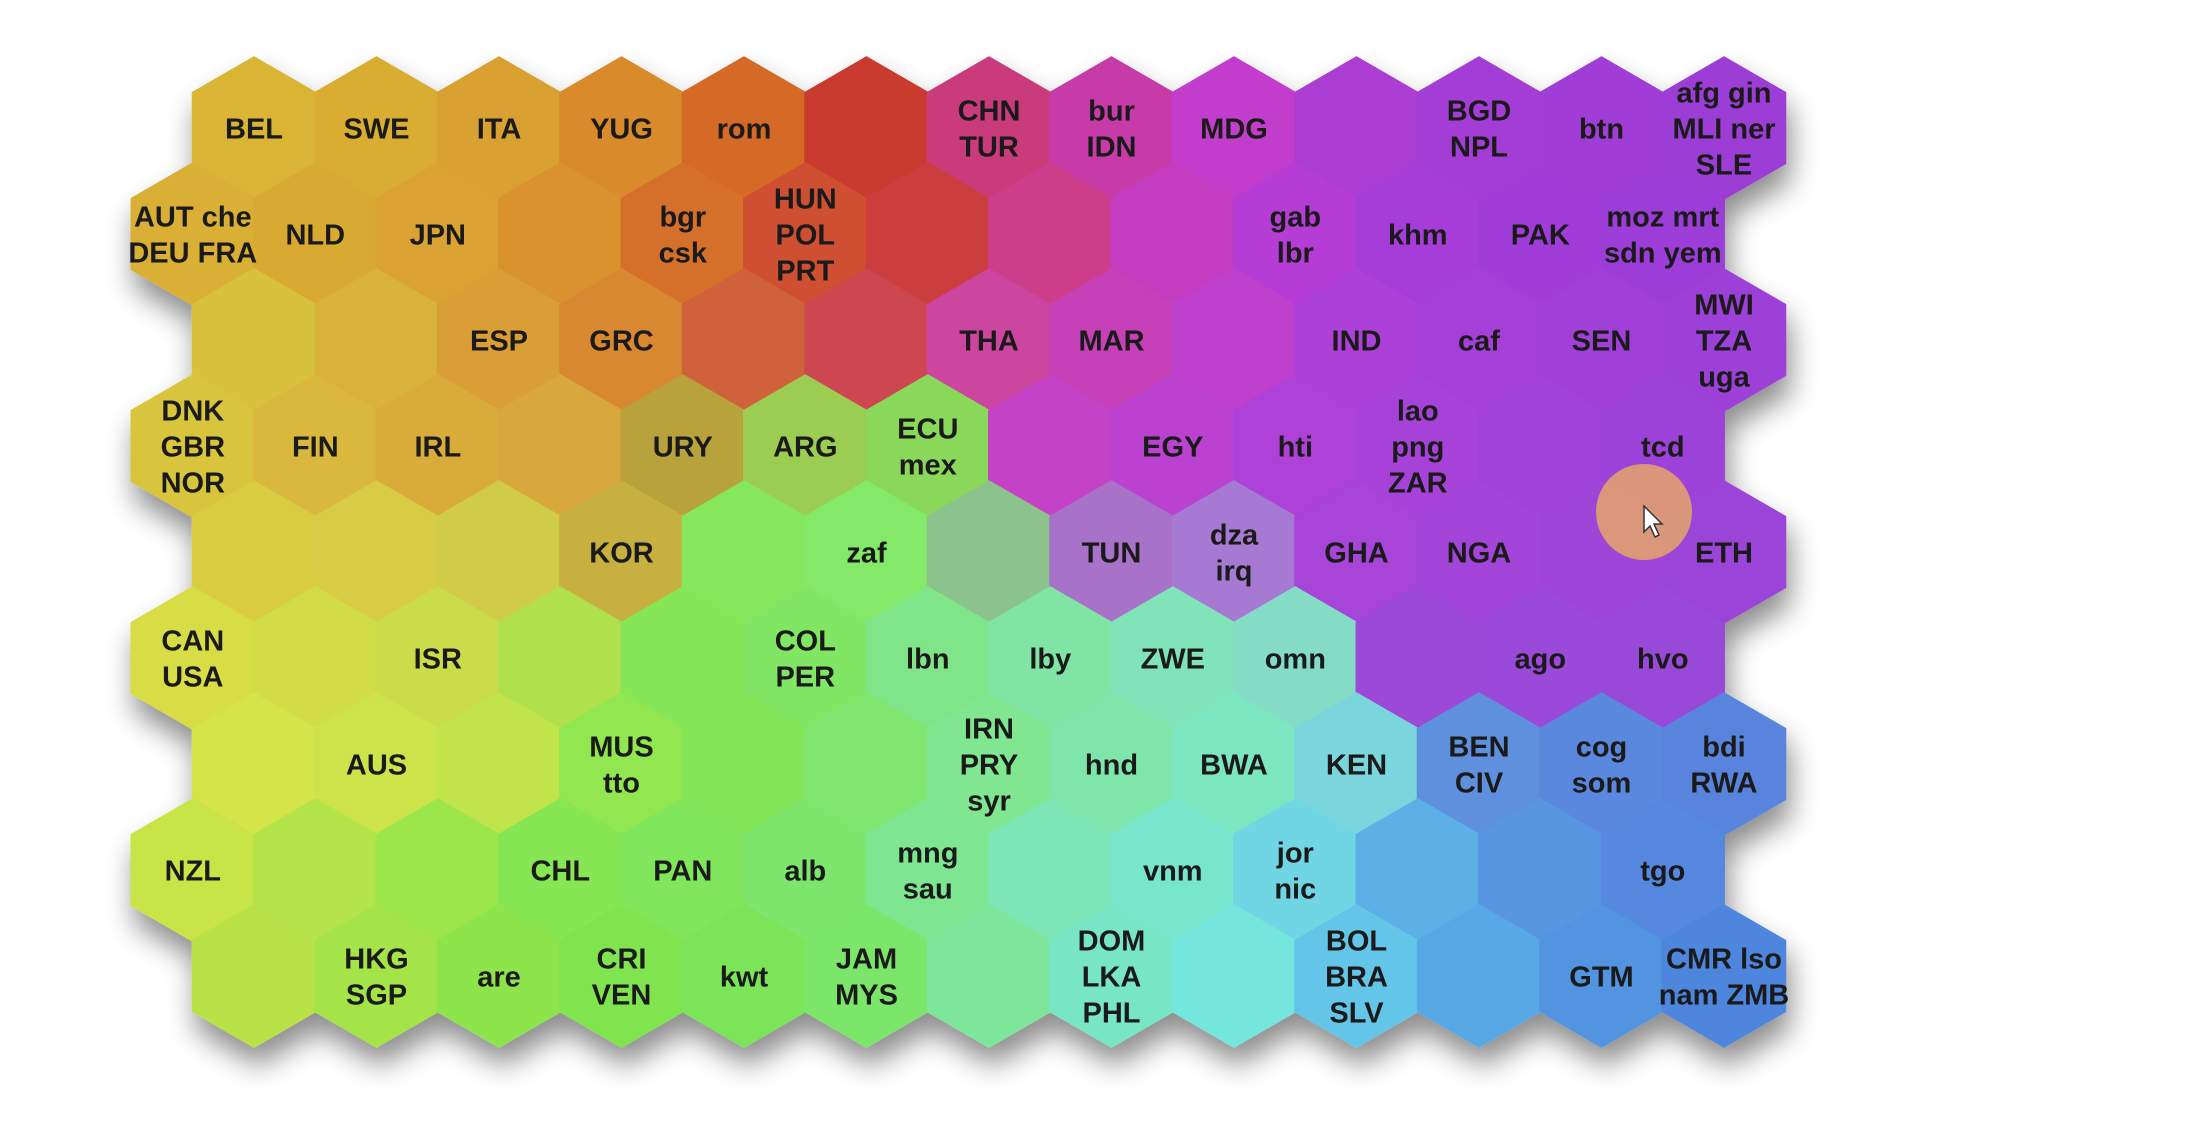 The height and width of the screenshot is (1121, 2194). What do you see at coordinates (683, 253) in the screenshot?
I see `country-label: csk` at bounding box center [683, 253].